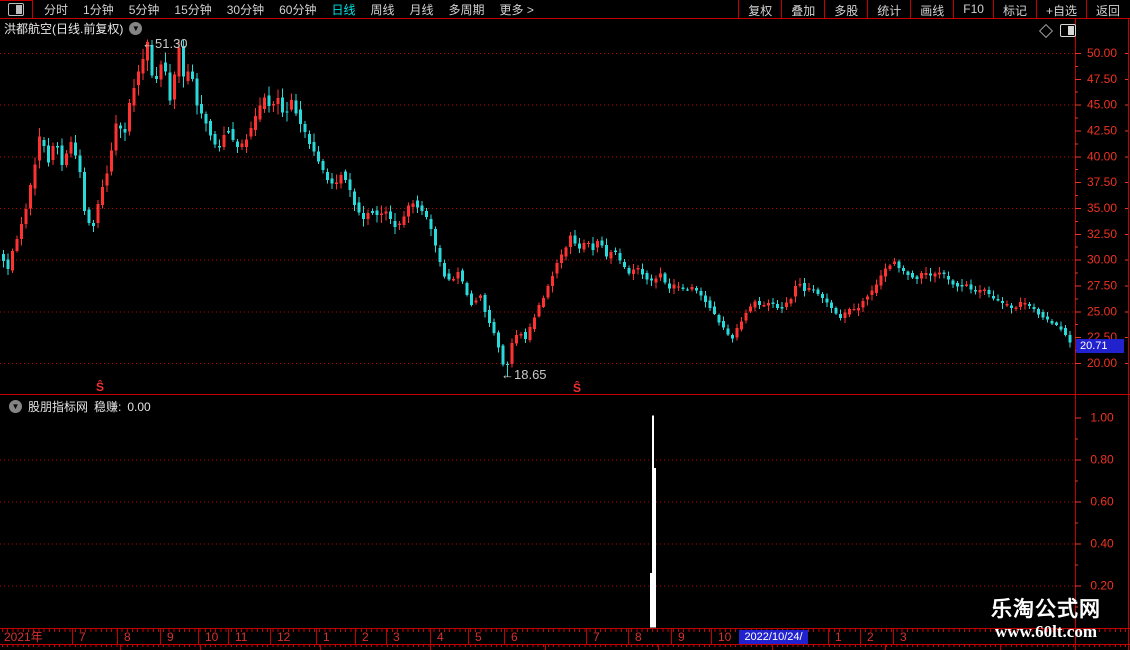 The image size is (1130, 650). I want to click on menu-item-8: 月线, so click(421, 9).